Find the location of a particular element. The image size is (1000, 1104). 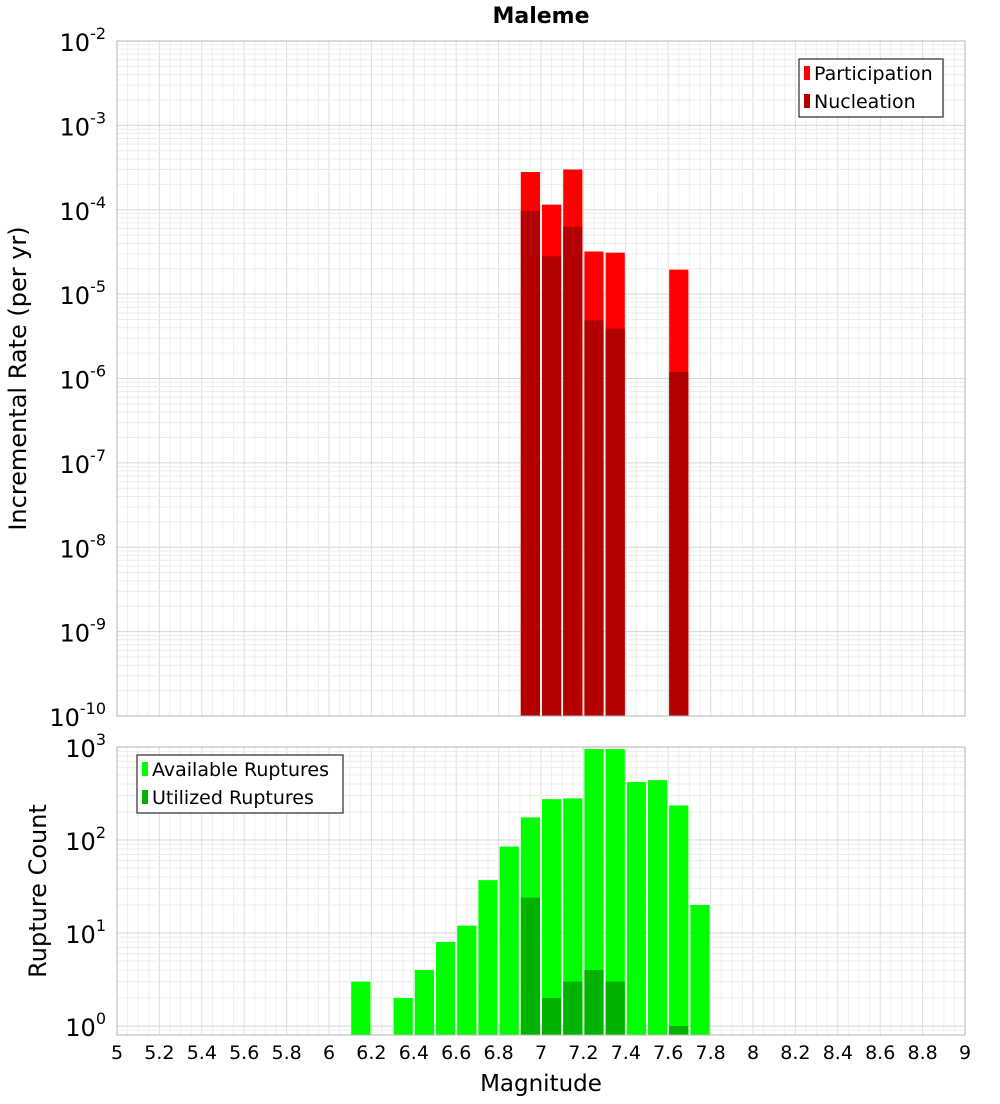

y-tick-label: 10⁻⁸ is located at coordinates (83, 546).